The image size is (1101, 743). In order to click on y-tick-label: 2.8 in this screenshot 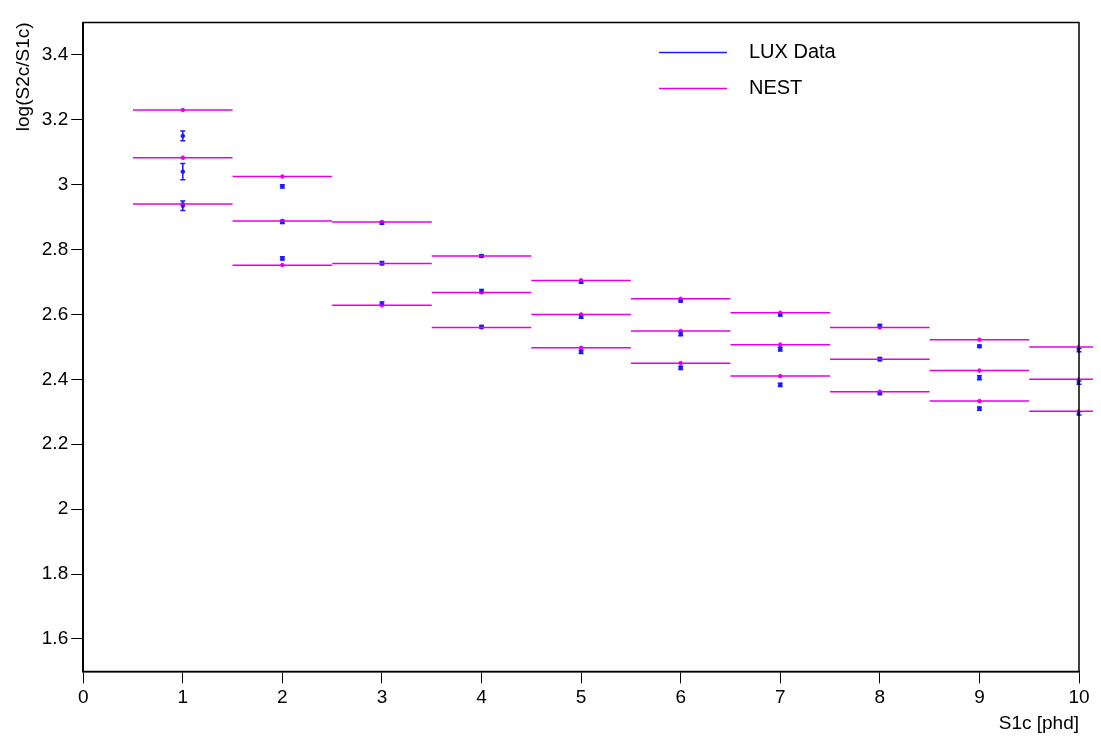, I will do `click(55, 248)`.